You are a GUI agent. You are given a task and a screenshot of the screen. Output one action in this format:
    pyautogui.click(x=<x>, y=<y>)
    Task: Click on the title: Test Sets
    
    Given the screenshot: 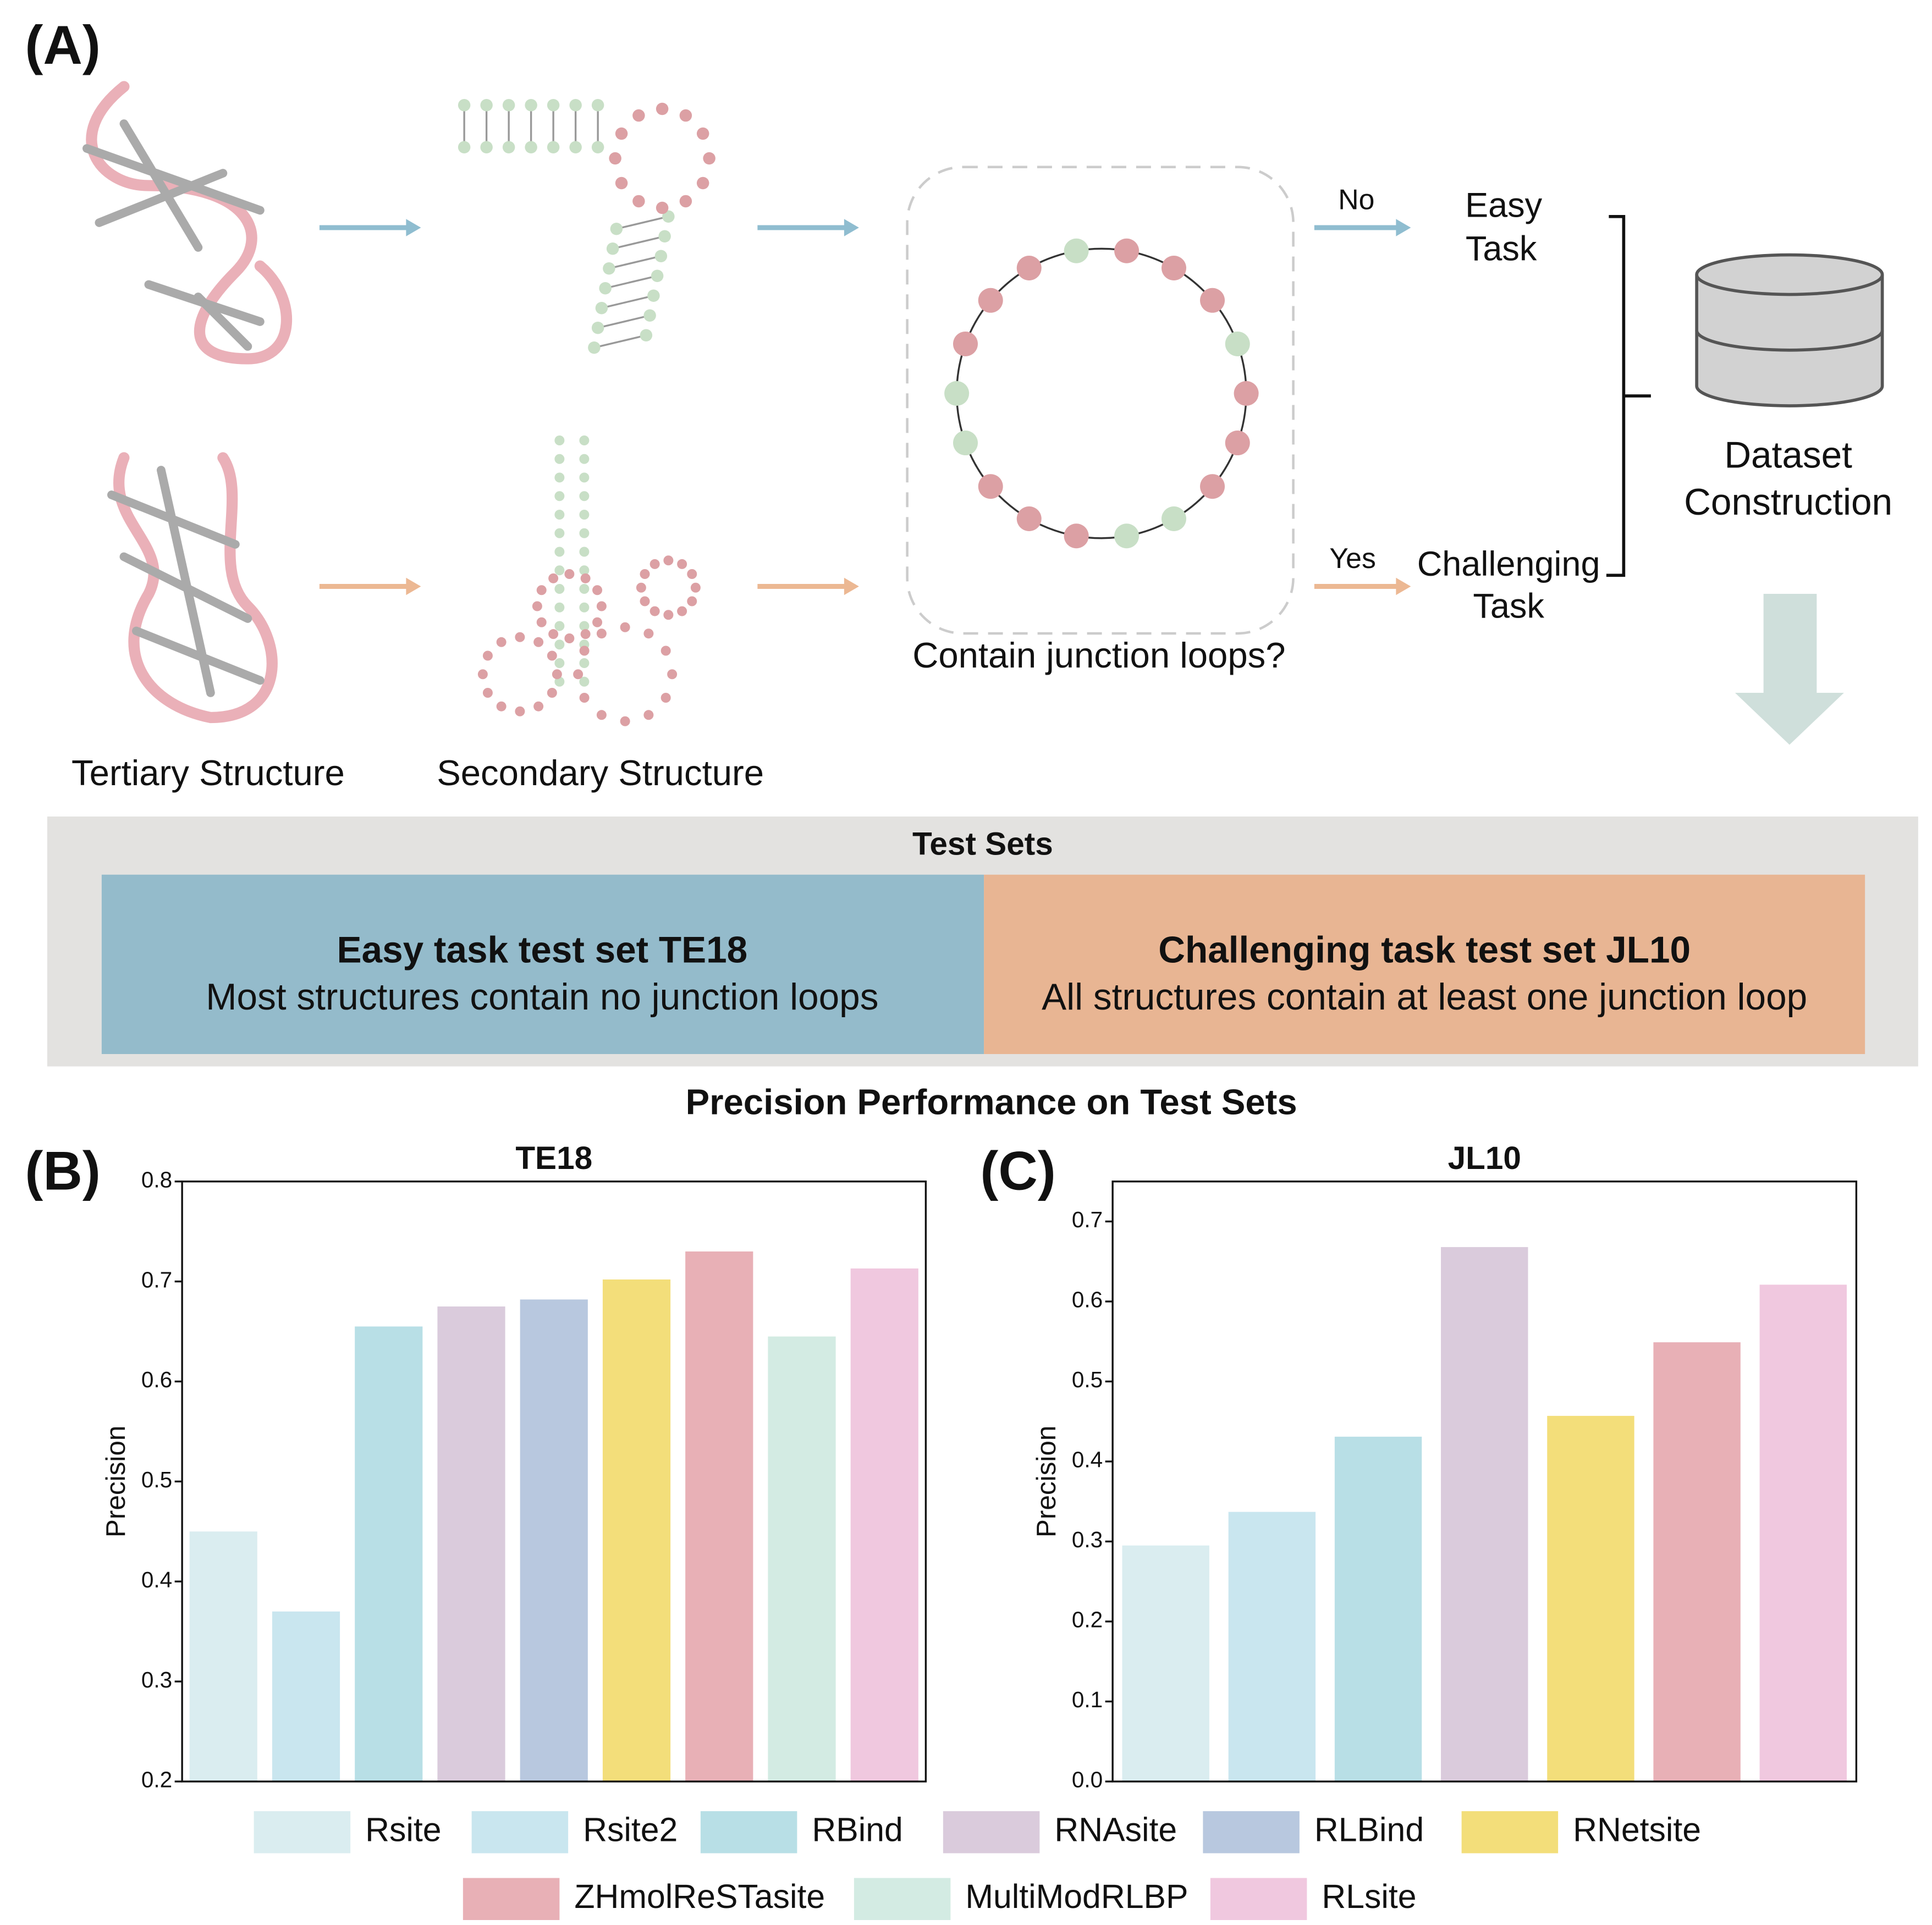 What is the action you would take?
    pyautogui.click(x=982, y=844)
    